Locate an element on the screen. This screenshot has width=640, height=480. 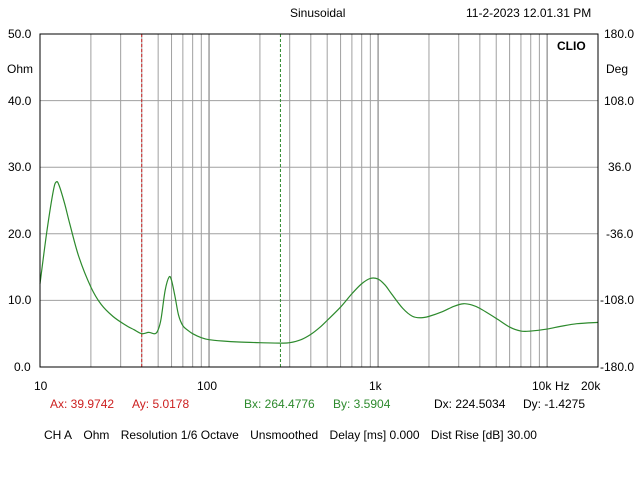
y-tick-label: 20.0 is located at coordinates (20, 234).